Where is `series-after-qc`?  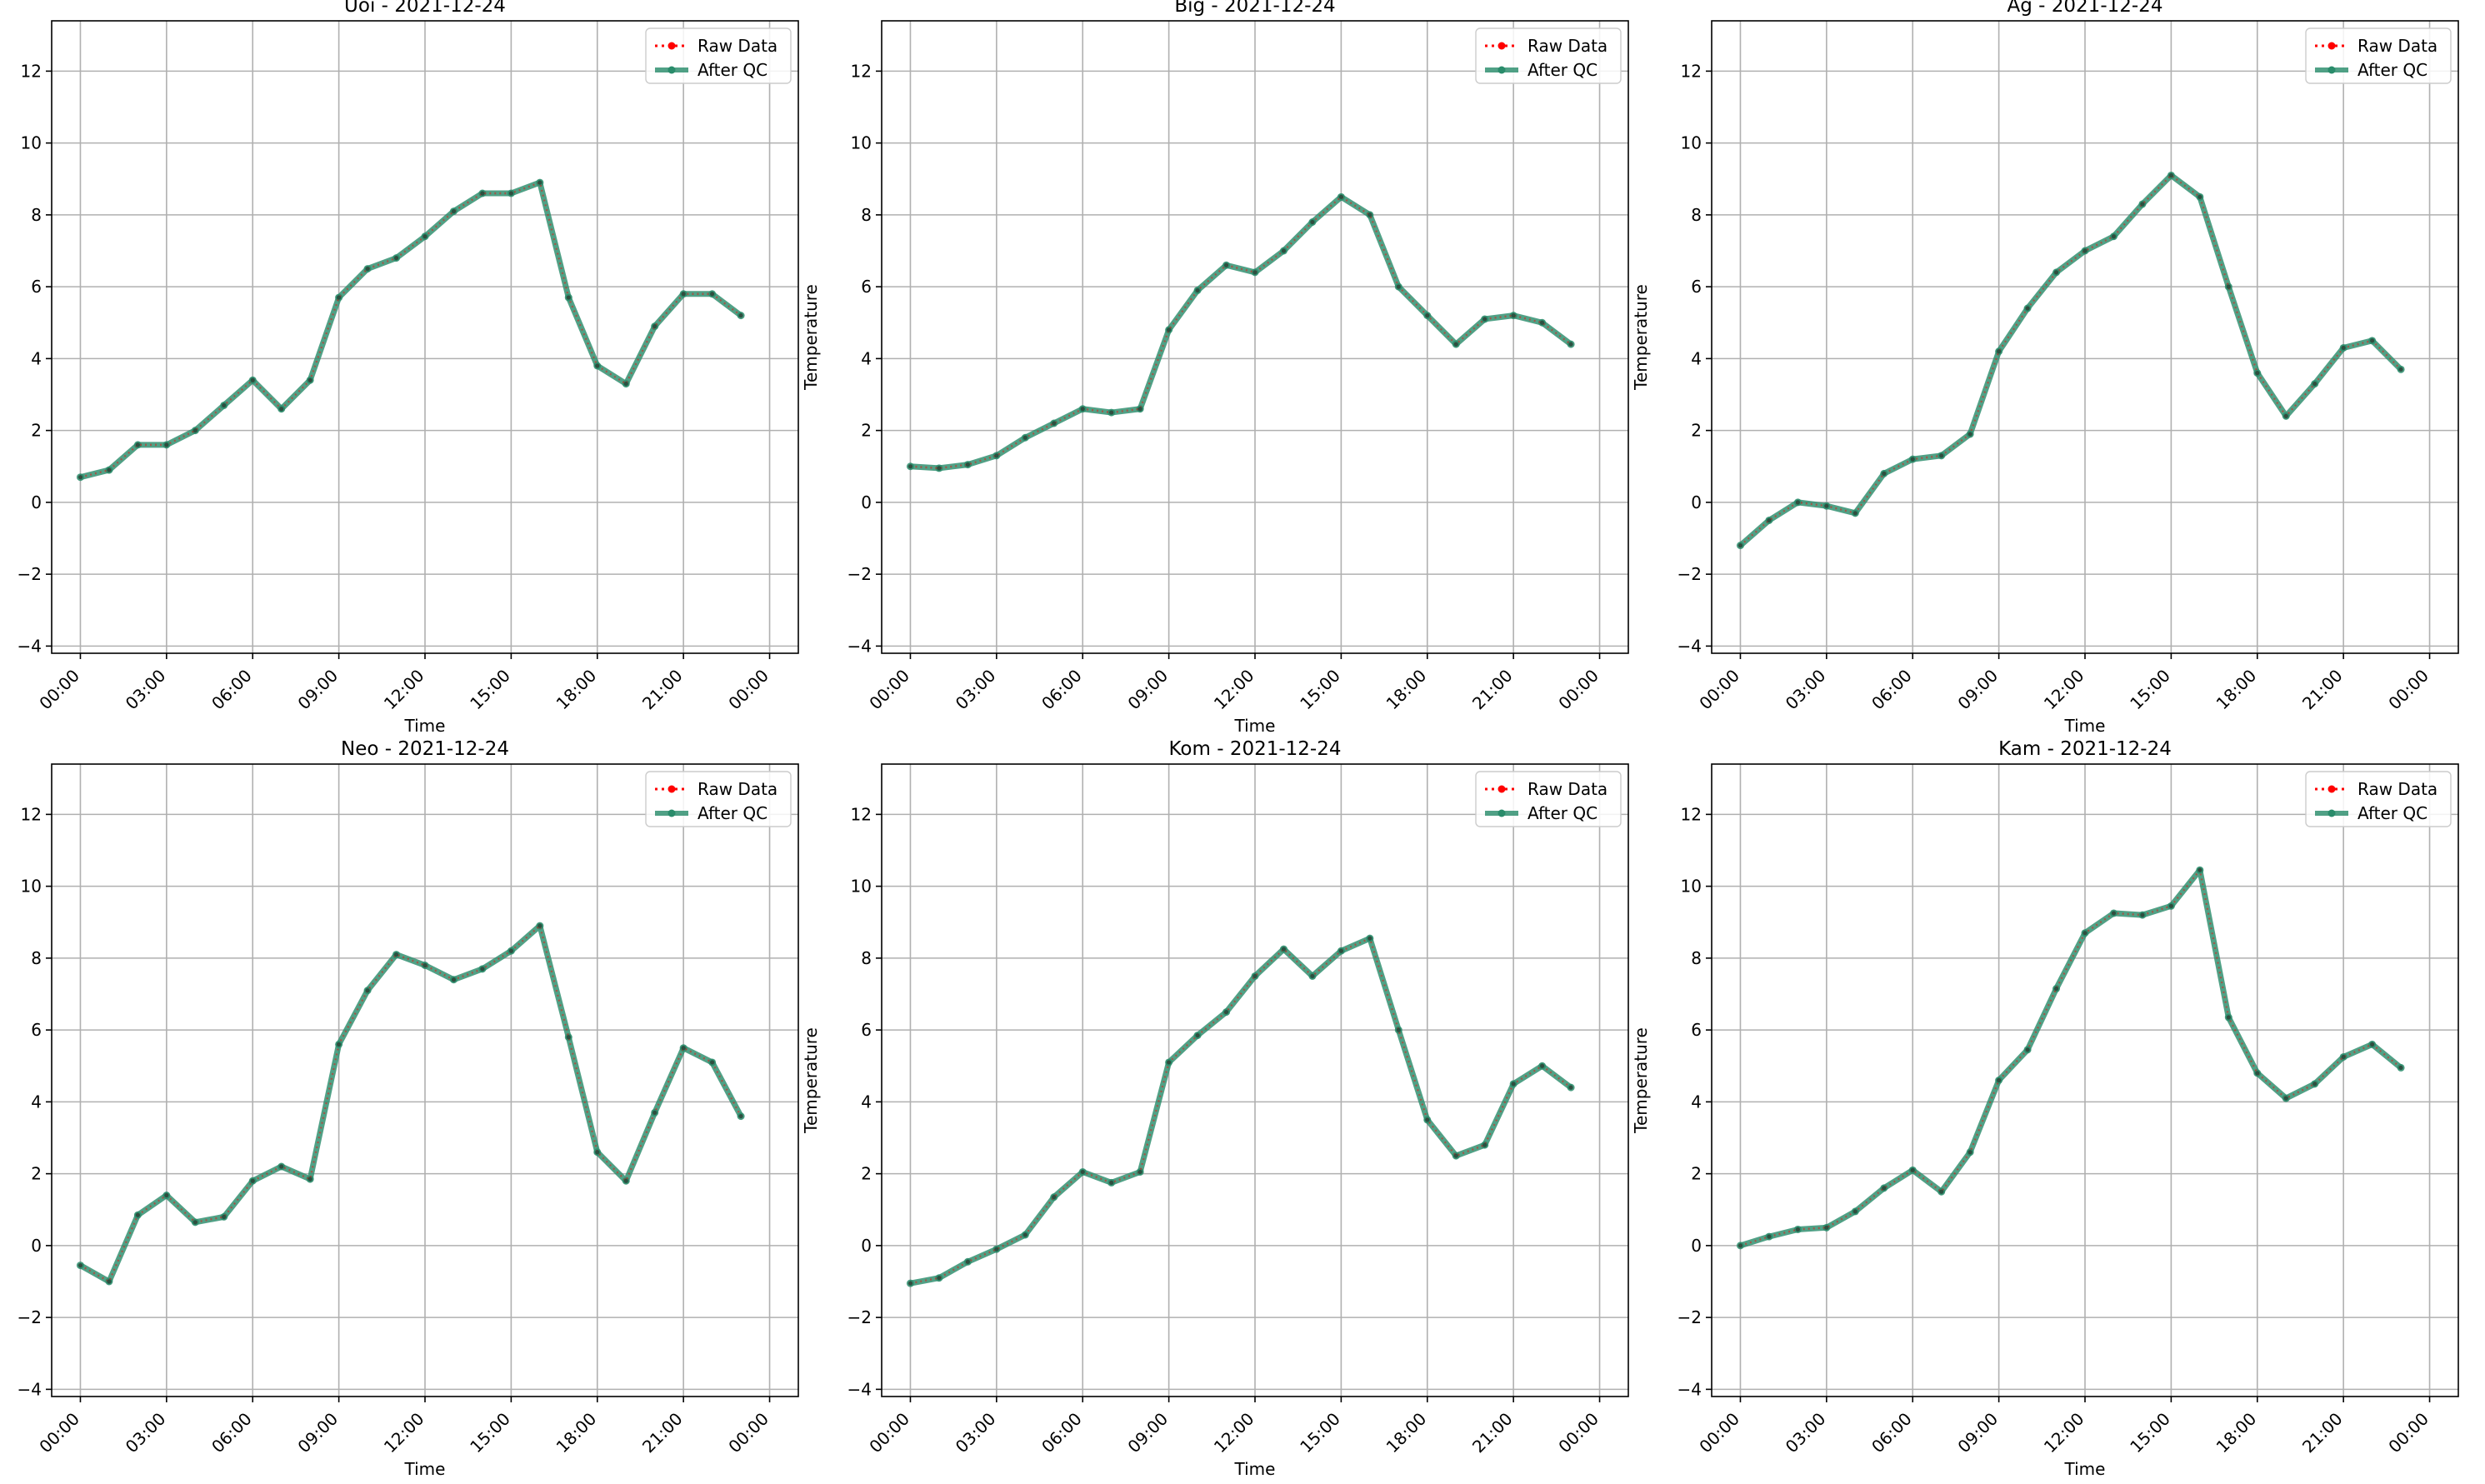
series-after-qc is located at coordinates (410, 330).